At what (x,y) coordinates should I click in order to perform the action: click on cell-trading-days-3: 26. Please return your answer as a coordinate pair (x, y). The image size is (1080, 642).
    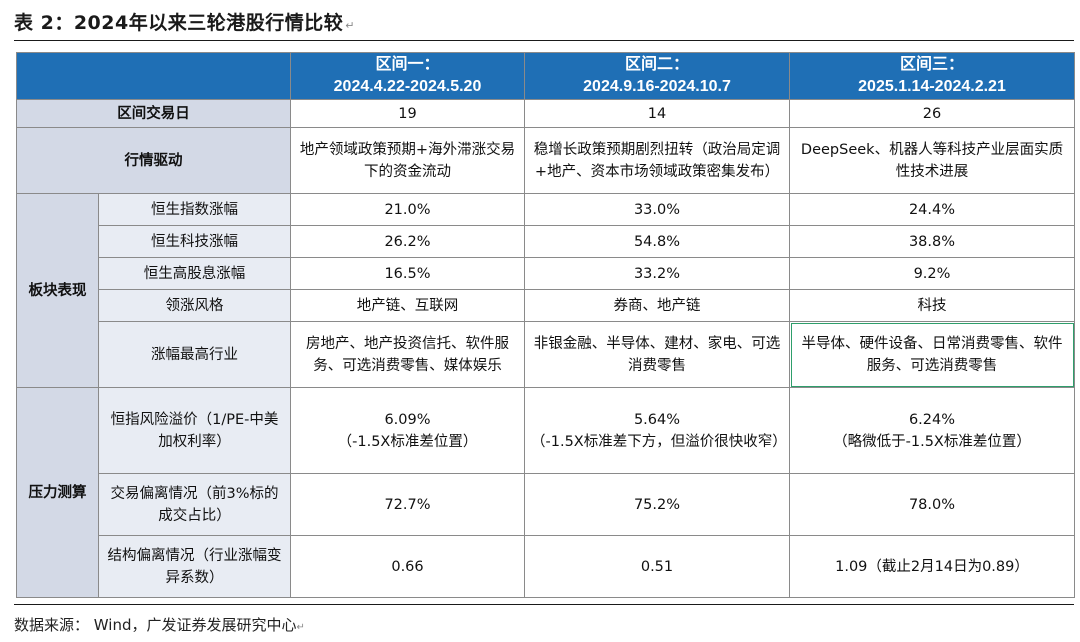
    Looking at the image, I should click on (932, 113).